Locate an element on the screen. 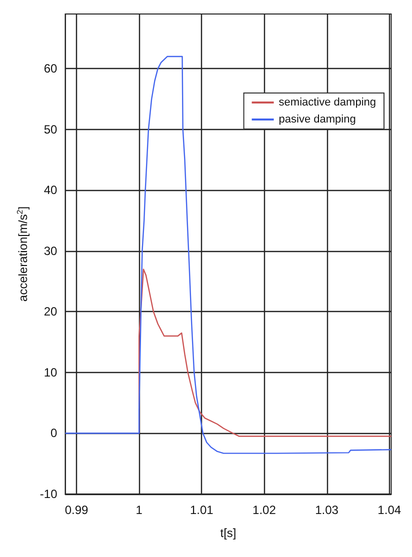  y-tick-label: -10 is located at coordinates (49, 494).